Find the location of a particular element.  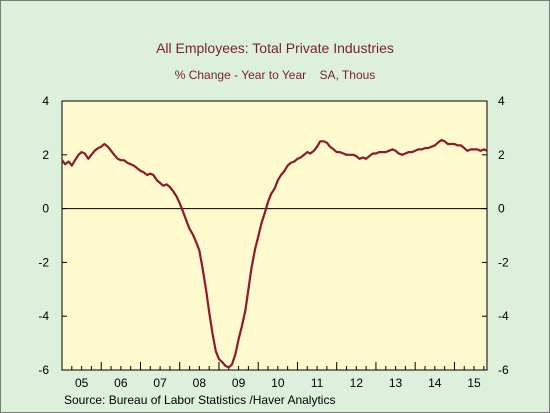

x-tick-label: 08 is located at coordinates (200, 383).